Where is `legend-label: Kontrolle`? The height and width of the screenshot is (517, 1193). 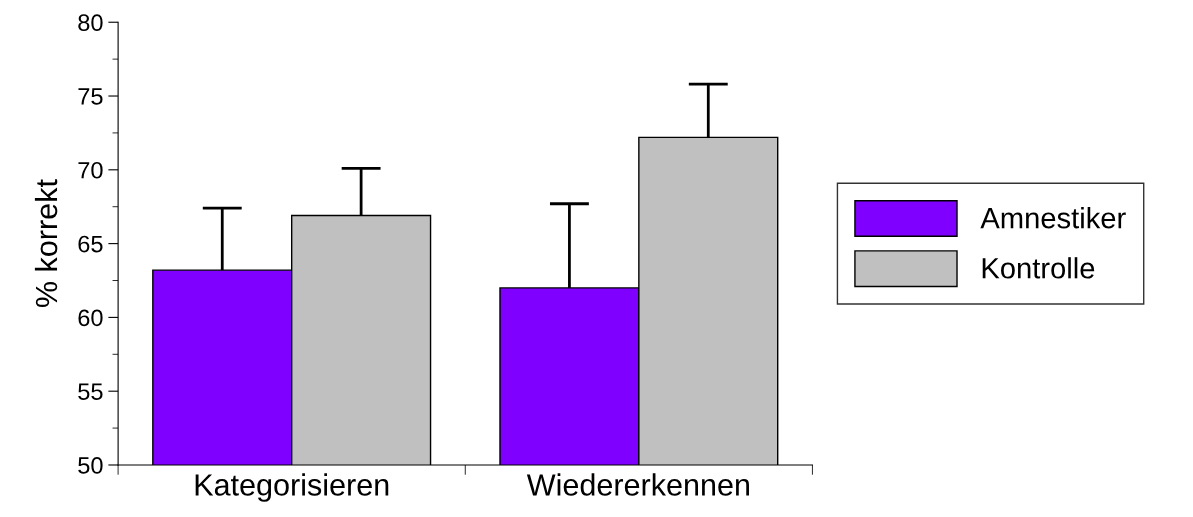 legend-label: Kontrolle is located at coordinates (1038, 268).